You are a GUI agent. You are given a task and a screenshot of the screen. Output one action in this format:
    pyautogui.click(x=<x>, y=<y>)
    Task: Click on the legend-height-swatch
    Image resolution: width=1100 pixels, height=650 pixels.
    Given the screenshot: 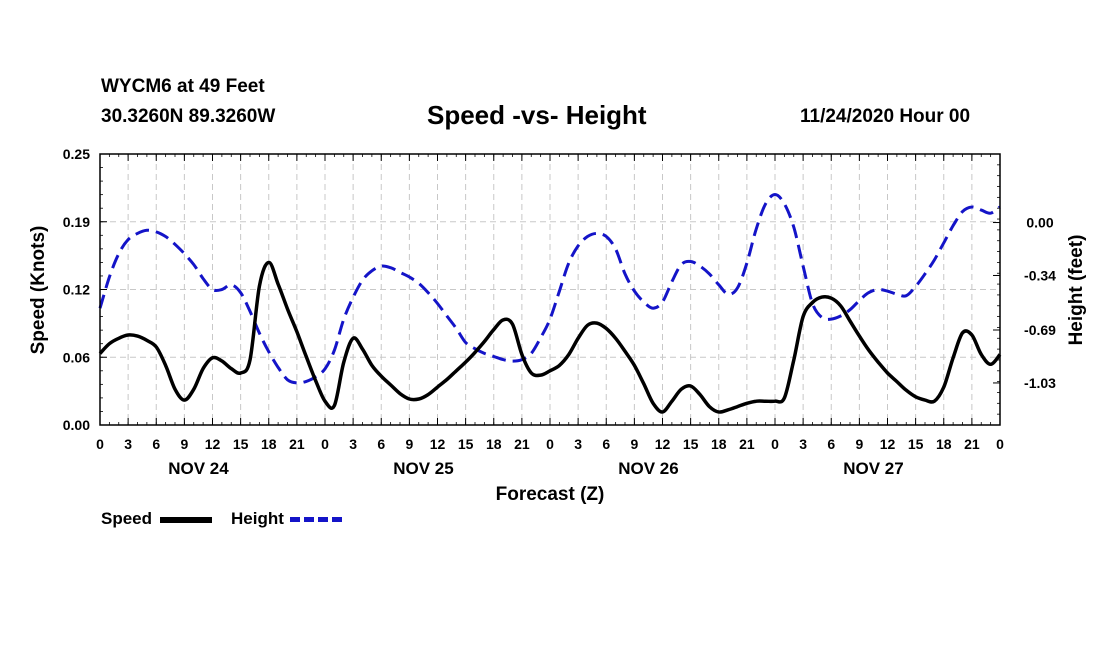 What is the action you would take?
    pyautogui.click(x=316, y=519)
    